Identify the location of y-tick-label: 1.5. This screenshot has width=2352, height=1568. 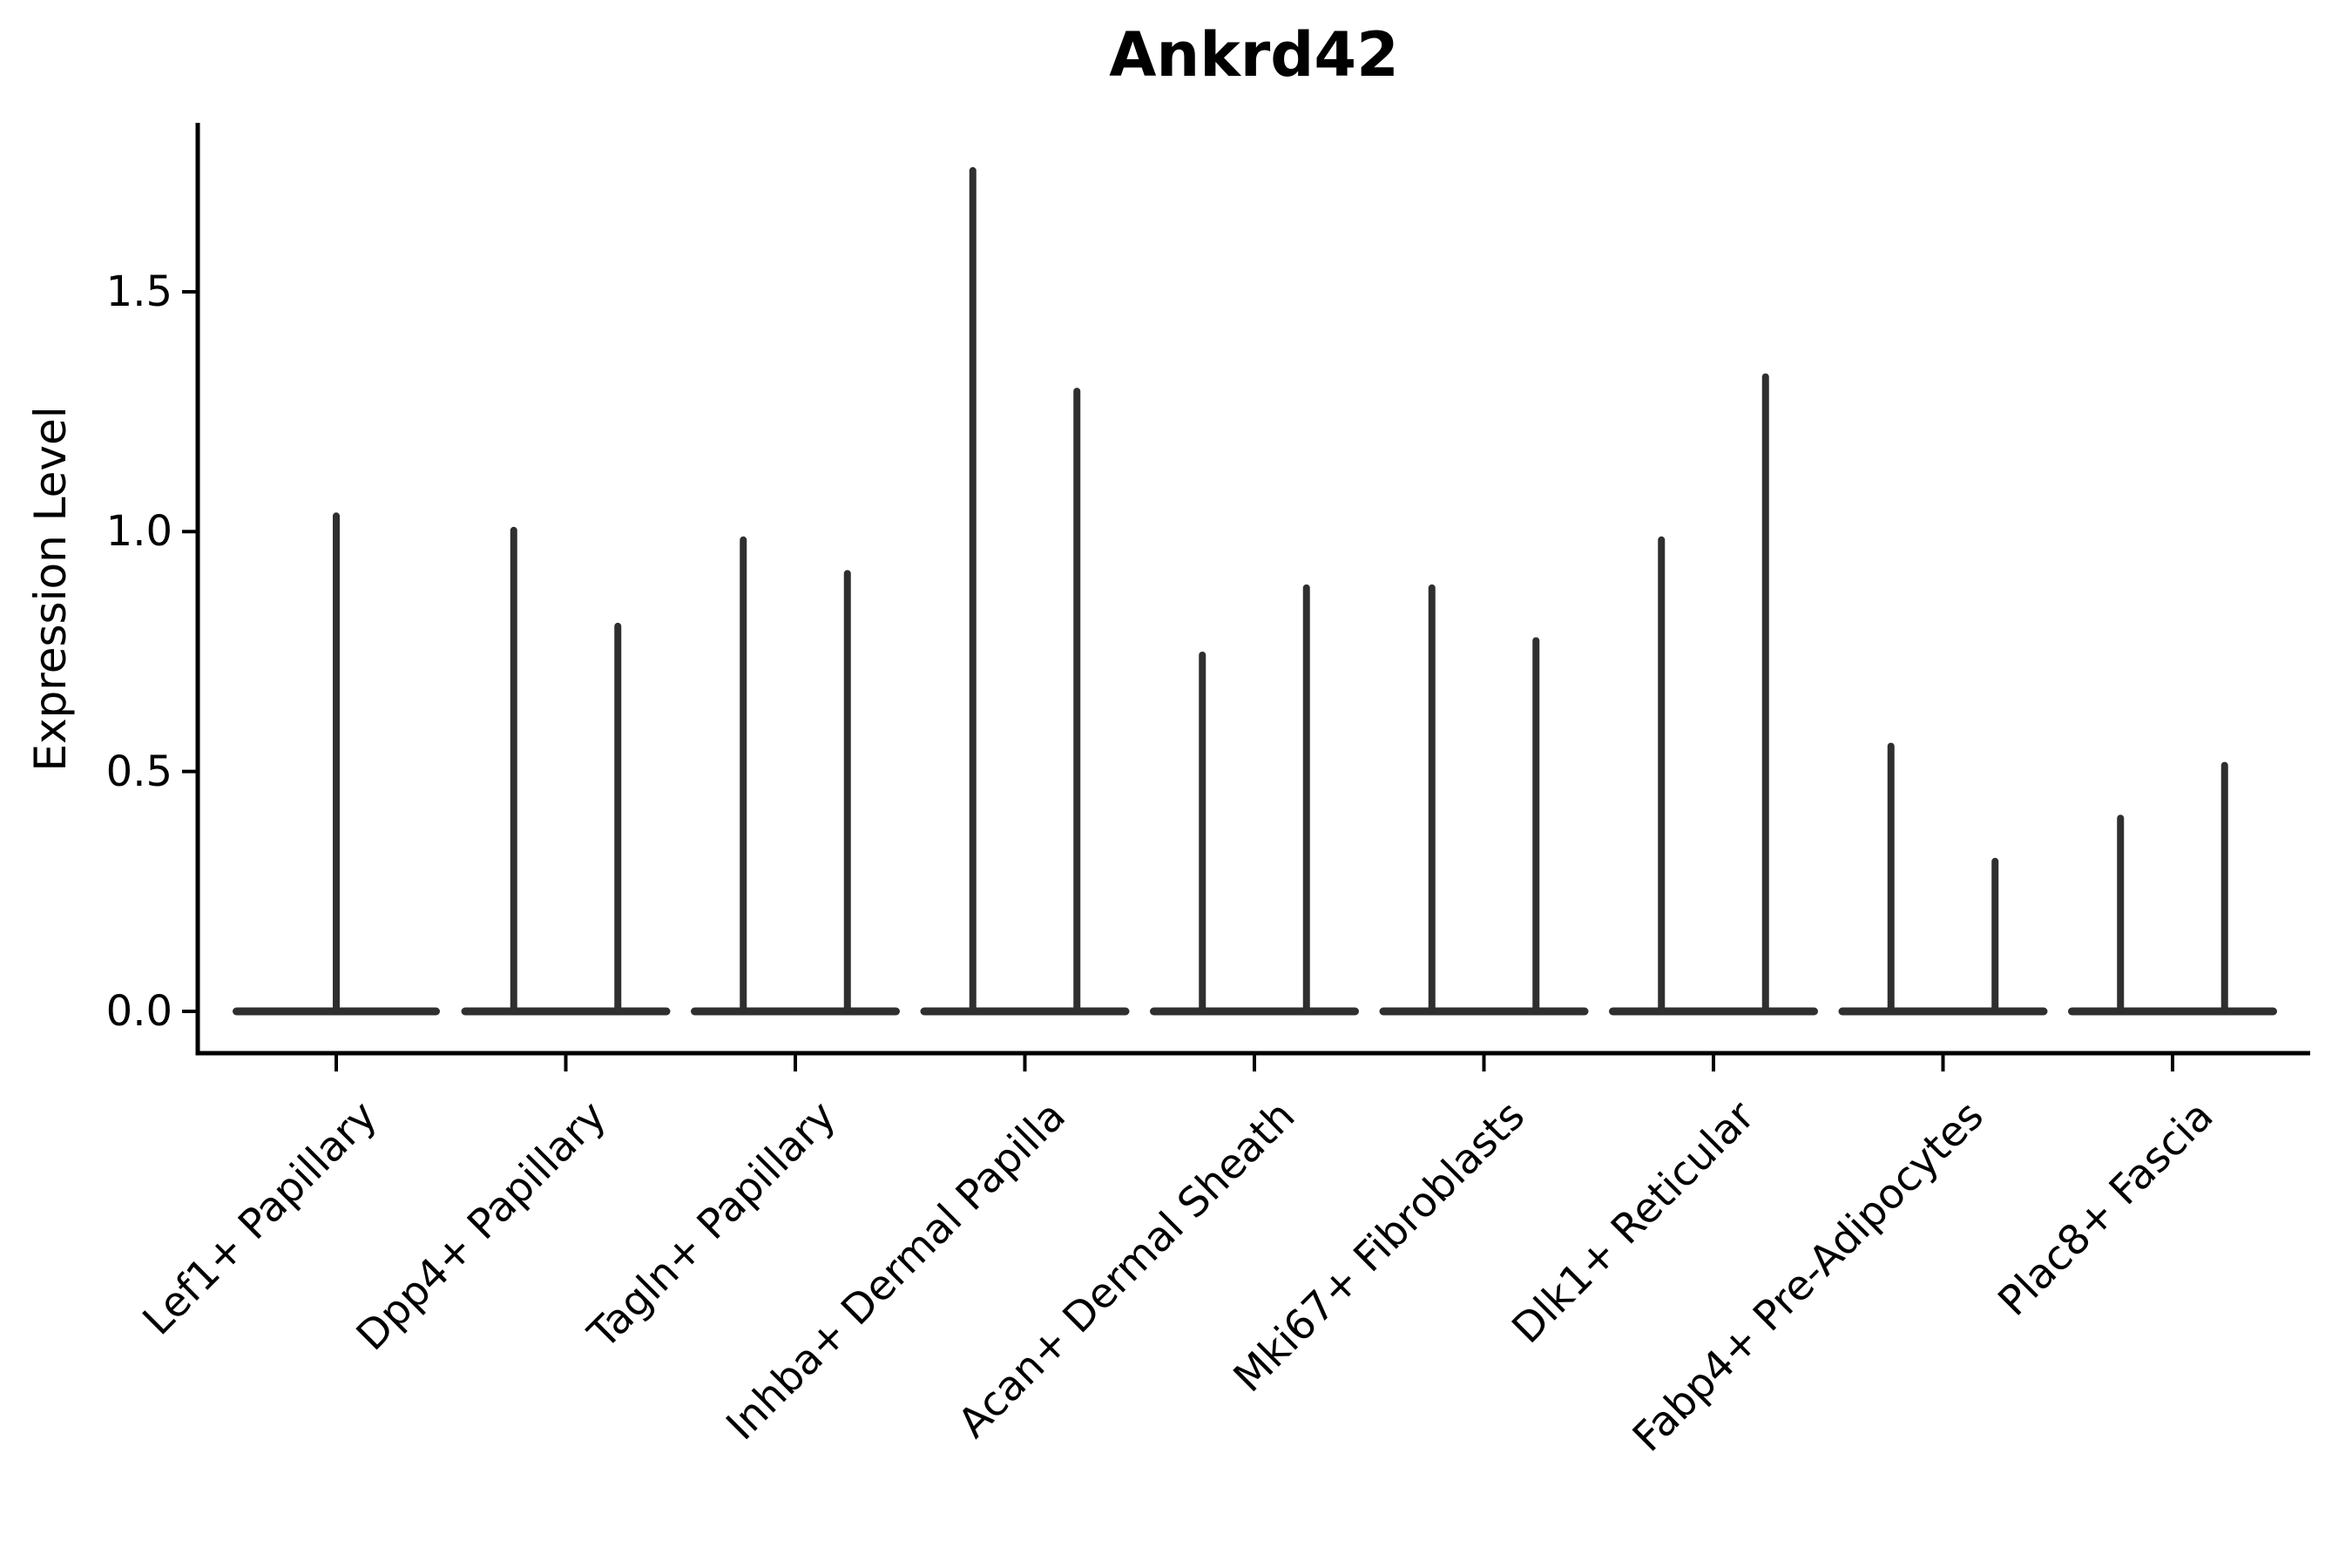
(138, 292).